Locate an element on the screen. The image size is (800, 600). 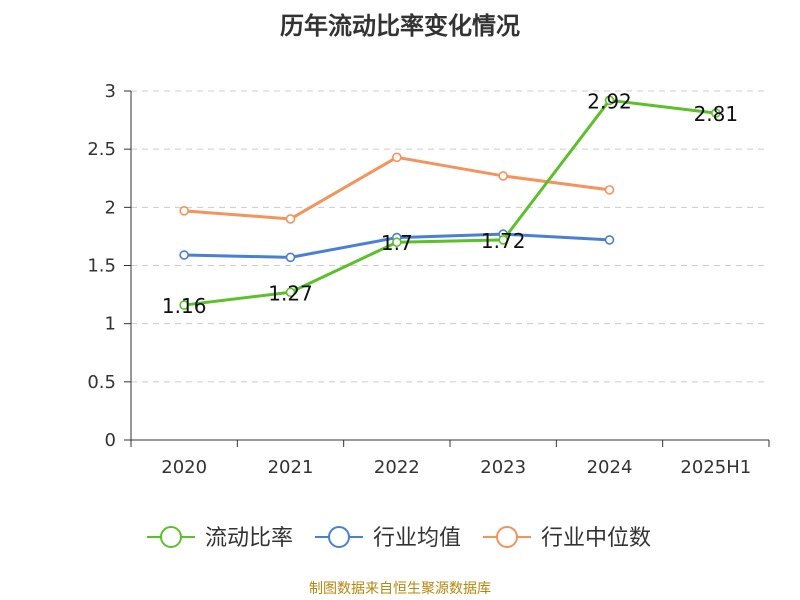
y-tick-label: 1 is located at coordinates (110, 324).